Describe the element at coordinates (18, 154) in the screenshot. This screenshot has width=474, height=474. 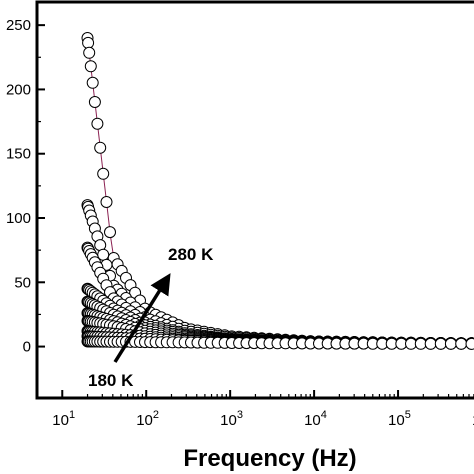
I see `y-tick-label: 150` at that location.